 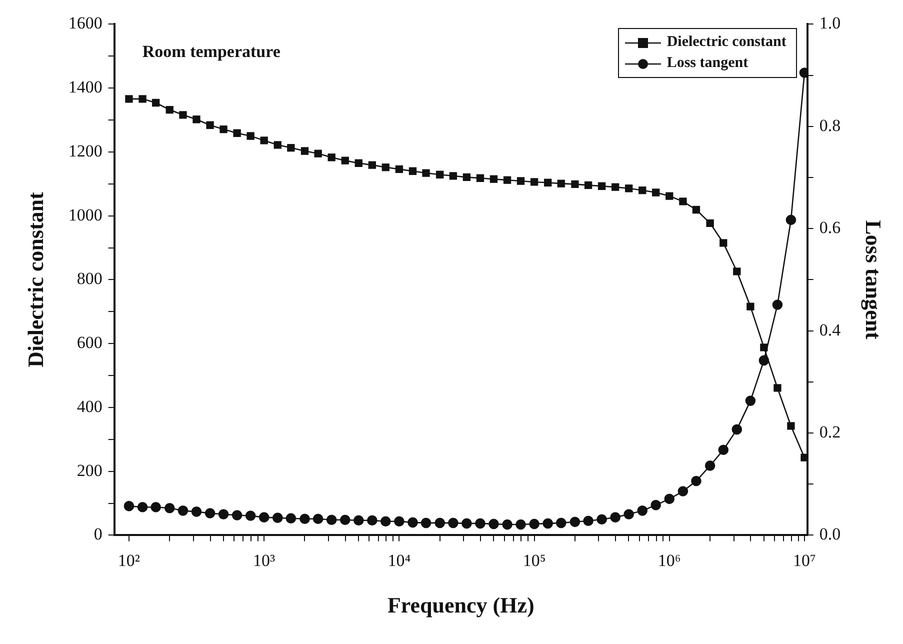 I want to click on x-tick-label: 10⁵, so click(x=534, y=560).